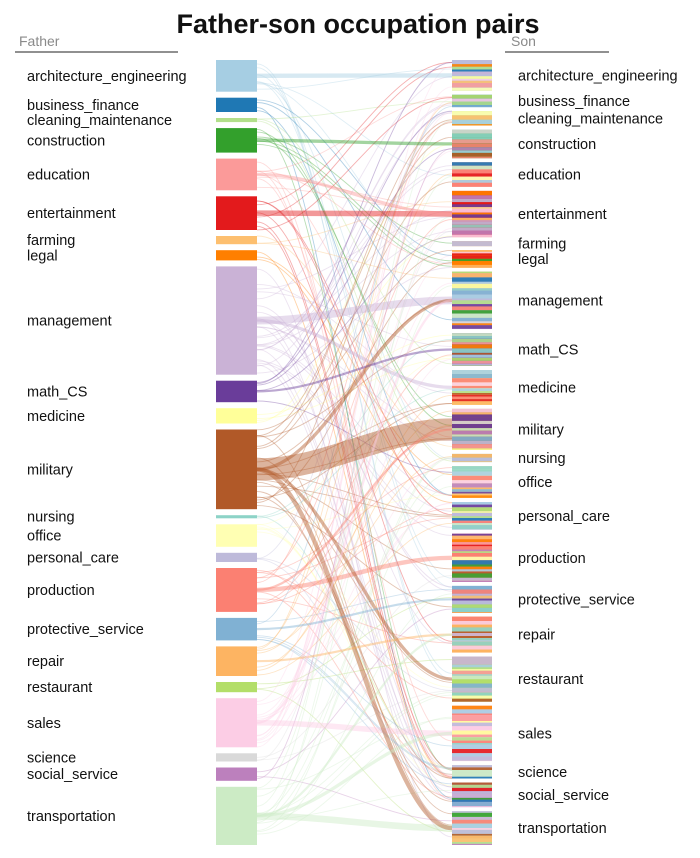  Describe the element at coordinates (236, 661) in the screenshot. I see `father-node-repair` at that location.